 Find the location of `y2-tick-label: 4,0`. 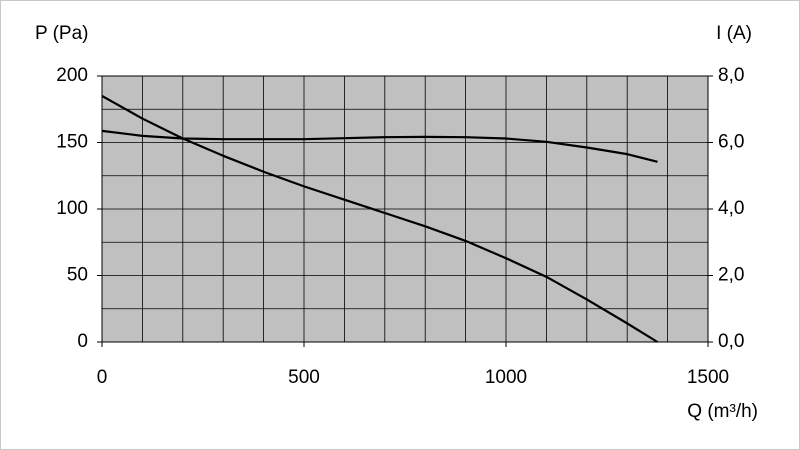

y2-tick-label: 4,0 is located at coordinates (731, 208).